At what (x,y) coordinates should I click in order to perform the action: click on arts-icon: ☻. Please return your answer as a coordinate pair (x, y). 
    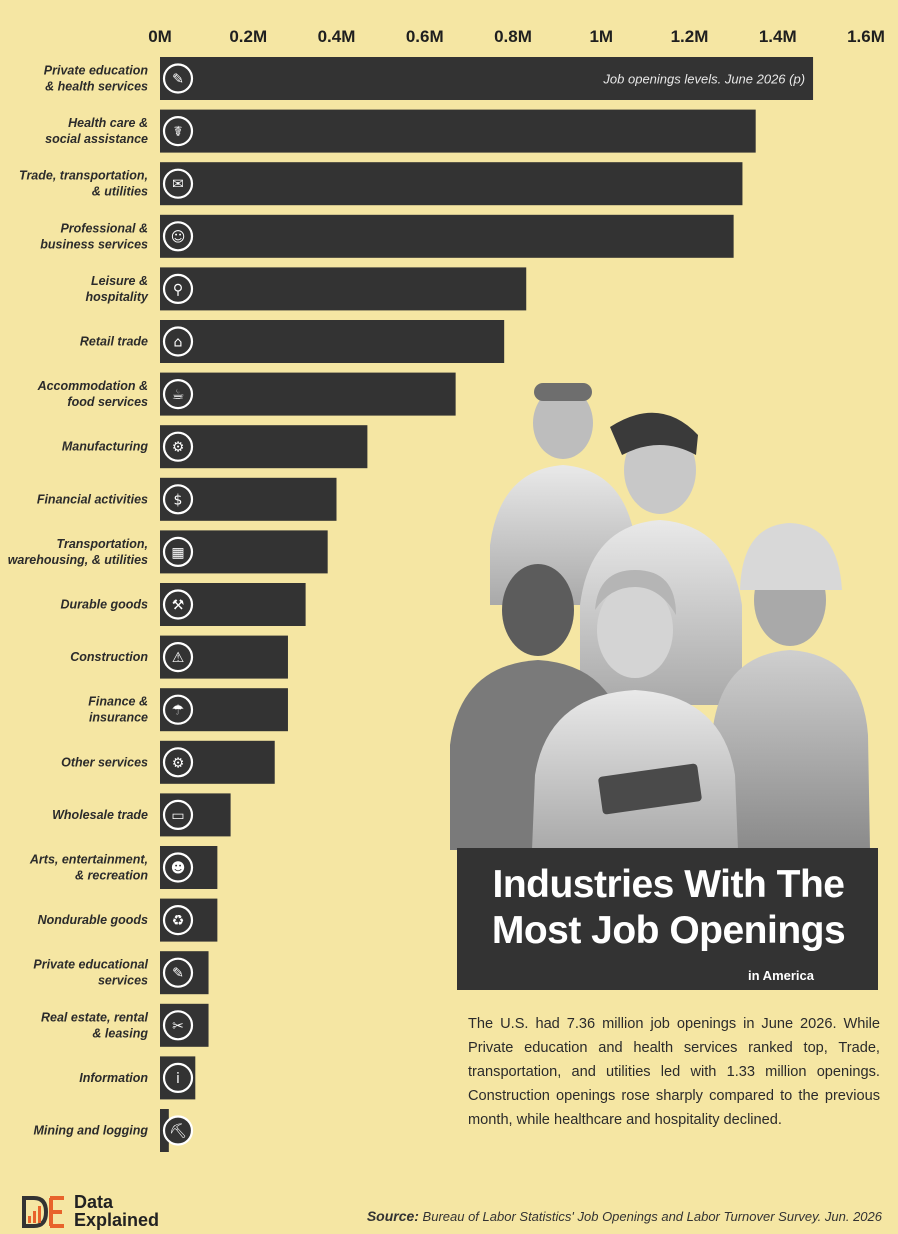
    Looking at the image, I should click on (178, 867).